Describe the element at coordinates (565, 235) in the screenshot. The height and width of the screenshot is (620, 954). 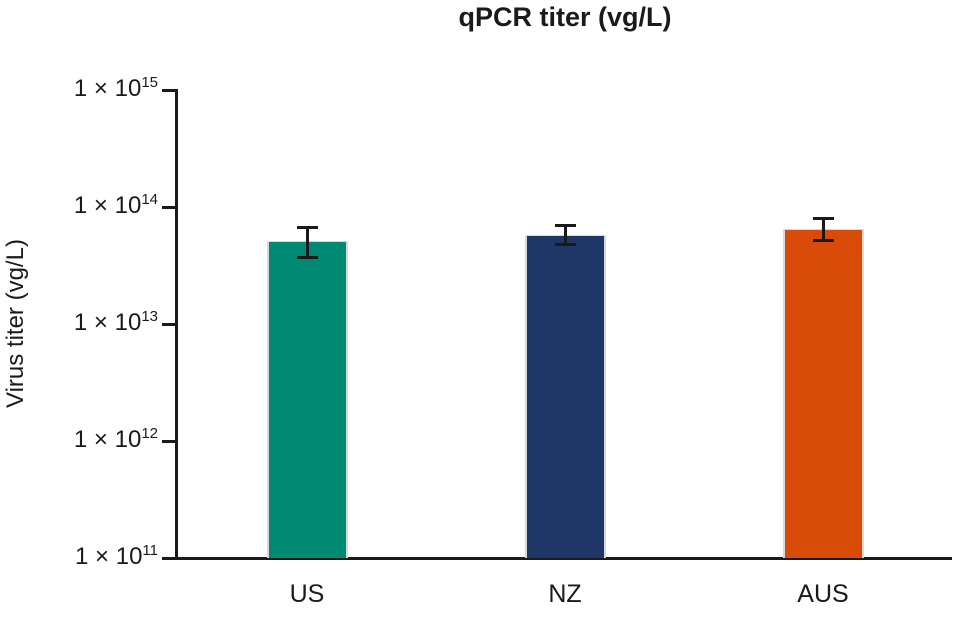
I see `error-bar-line-nz` at that location.